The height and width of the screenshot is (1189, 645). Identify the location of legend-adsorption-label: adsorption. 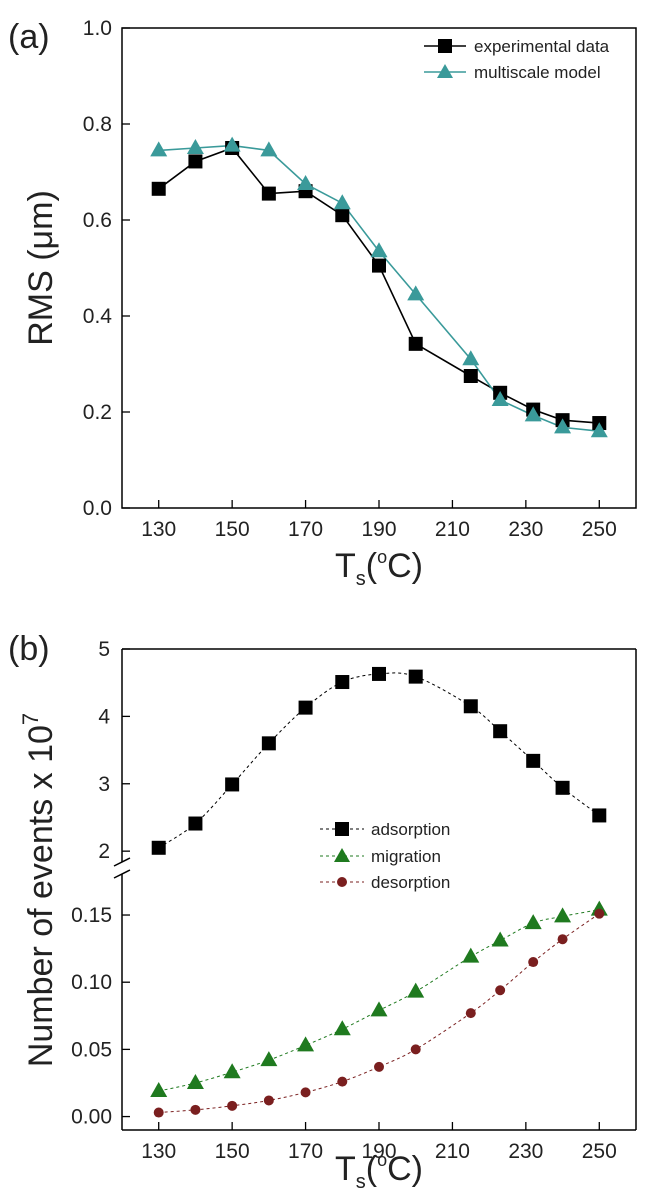
(410, 829).